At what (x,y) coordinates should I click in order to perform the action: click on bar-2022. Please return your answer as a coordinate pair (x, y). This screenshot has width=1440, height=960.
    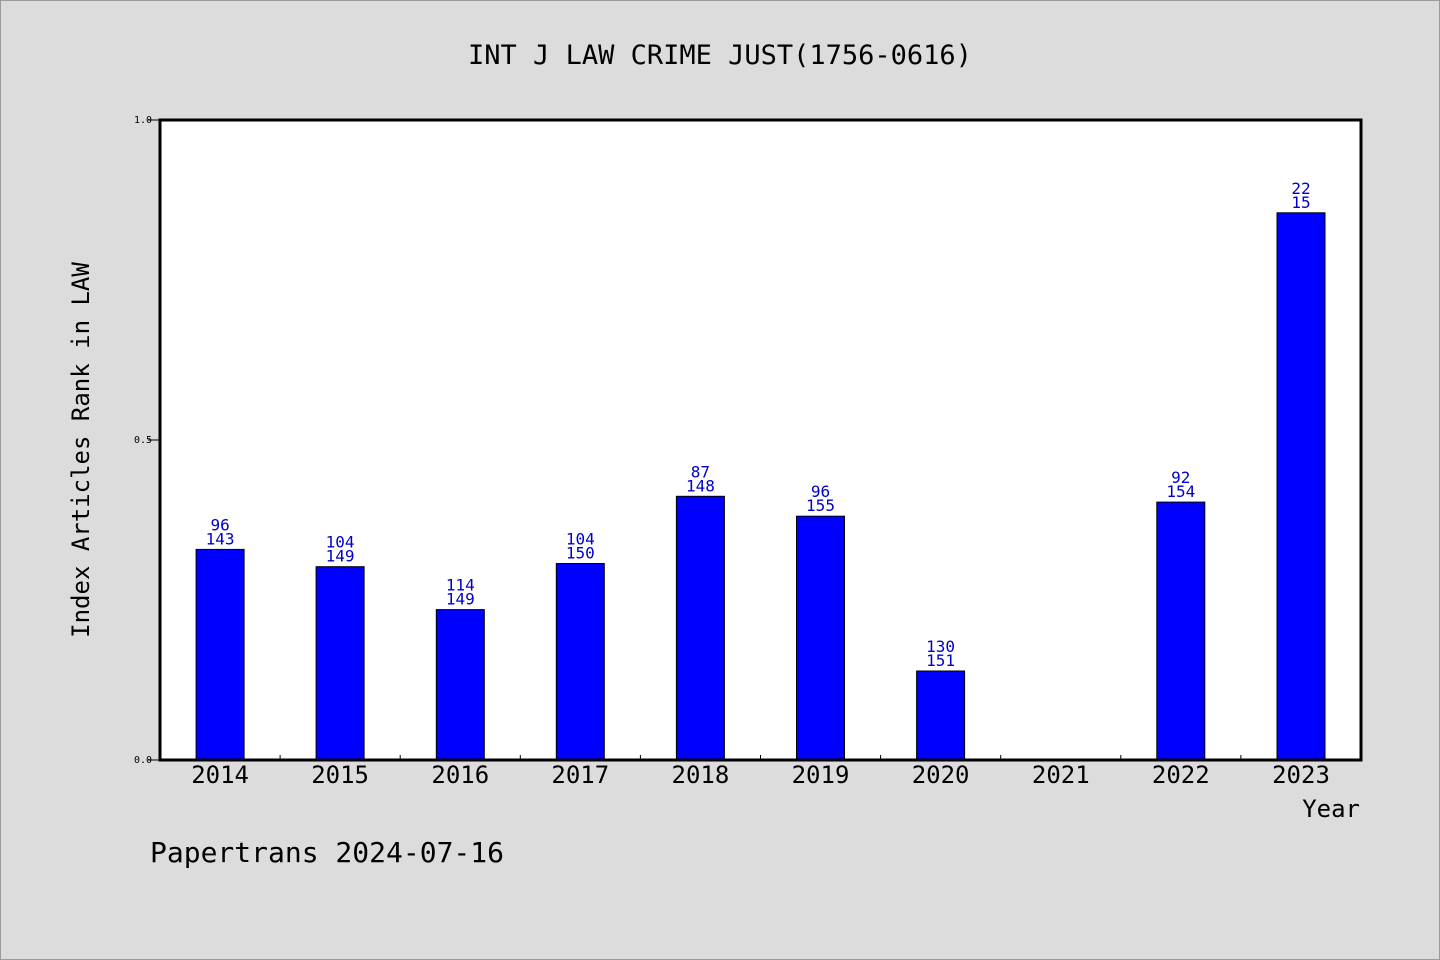
    Looking at the image, I should click on (1181, 631).